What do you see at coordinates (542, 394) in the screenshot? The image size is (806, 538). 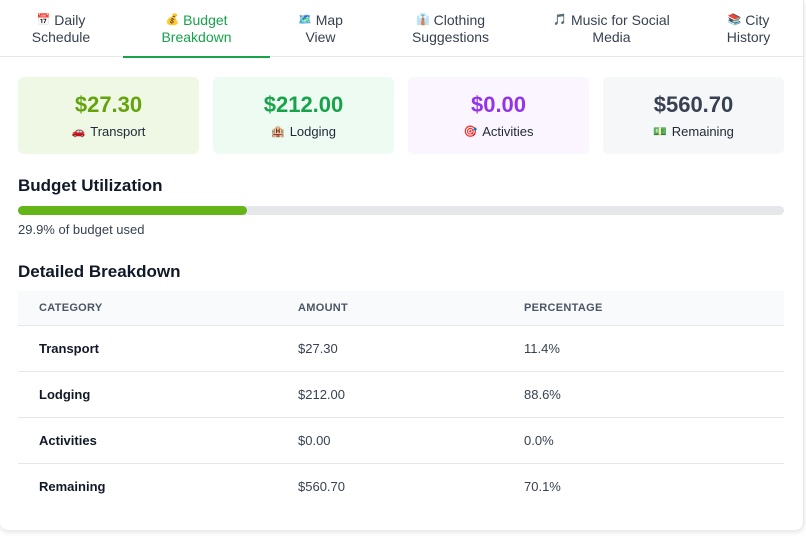 I see `row-percentage: 88.6%` at bounding box center [542, 394].